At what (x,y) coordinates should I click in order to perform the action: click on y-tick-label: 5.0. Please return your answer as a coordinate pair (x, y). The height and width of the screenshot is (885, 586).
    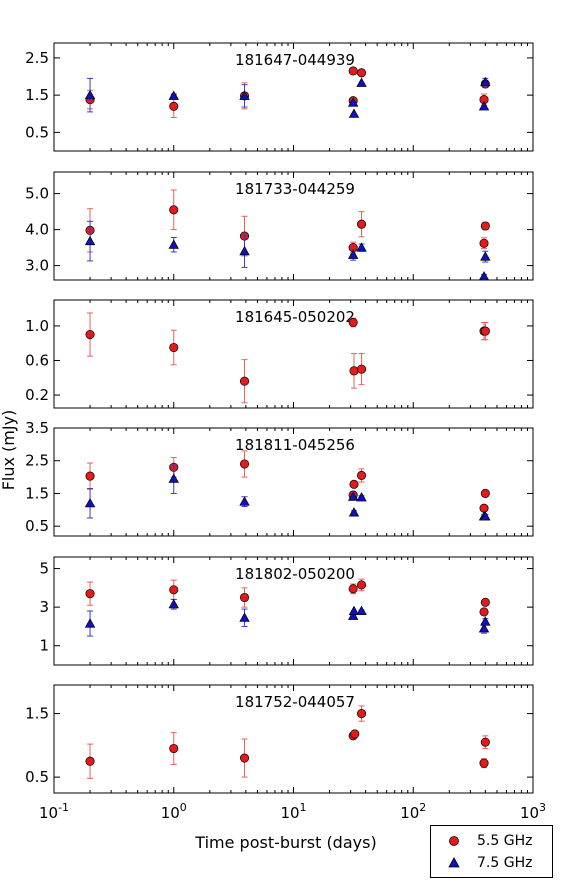
    Looking at the image, I should click on (37, 194).